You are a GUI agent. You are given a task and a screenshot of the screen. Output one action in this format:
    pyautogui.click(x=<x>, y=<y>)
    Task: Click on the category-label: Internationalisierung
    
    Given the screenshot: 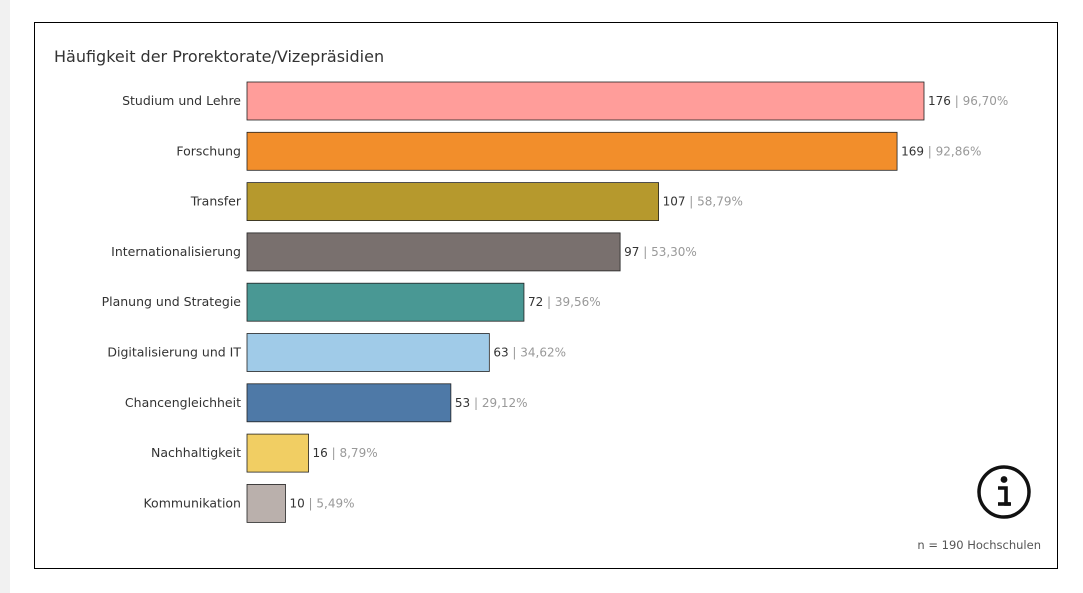 What is the action you would take?
    pyautogui.click(x=176, y=251)
    